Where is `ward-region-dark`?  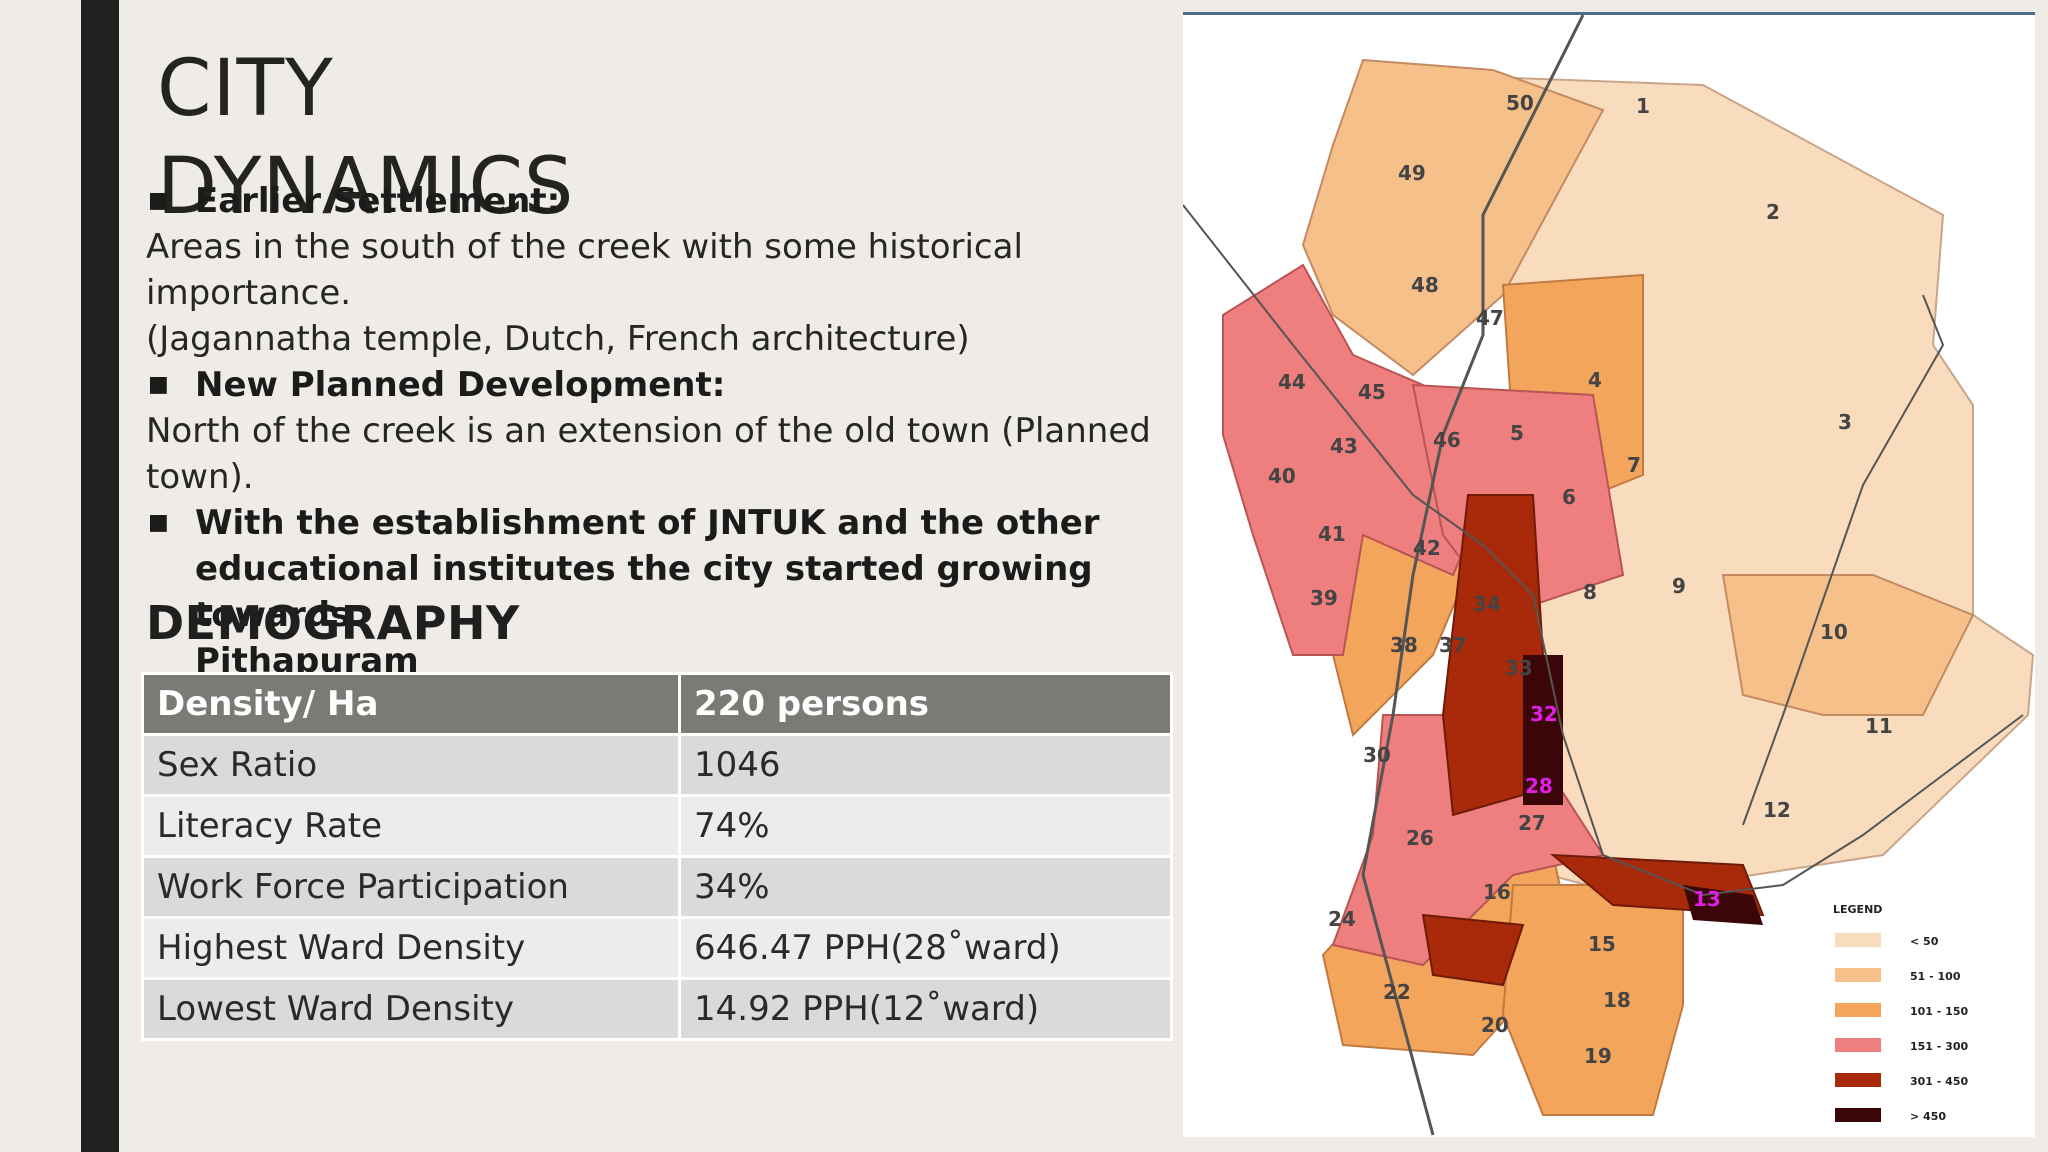 ward-region-dark is located at coordinates (1473, 950).